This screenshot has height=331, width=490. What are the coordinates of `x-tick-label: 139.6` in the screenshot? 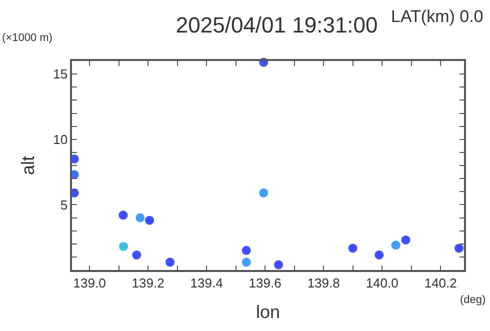 It's located at (265, 282).